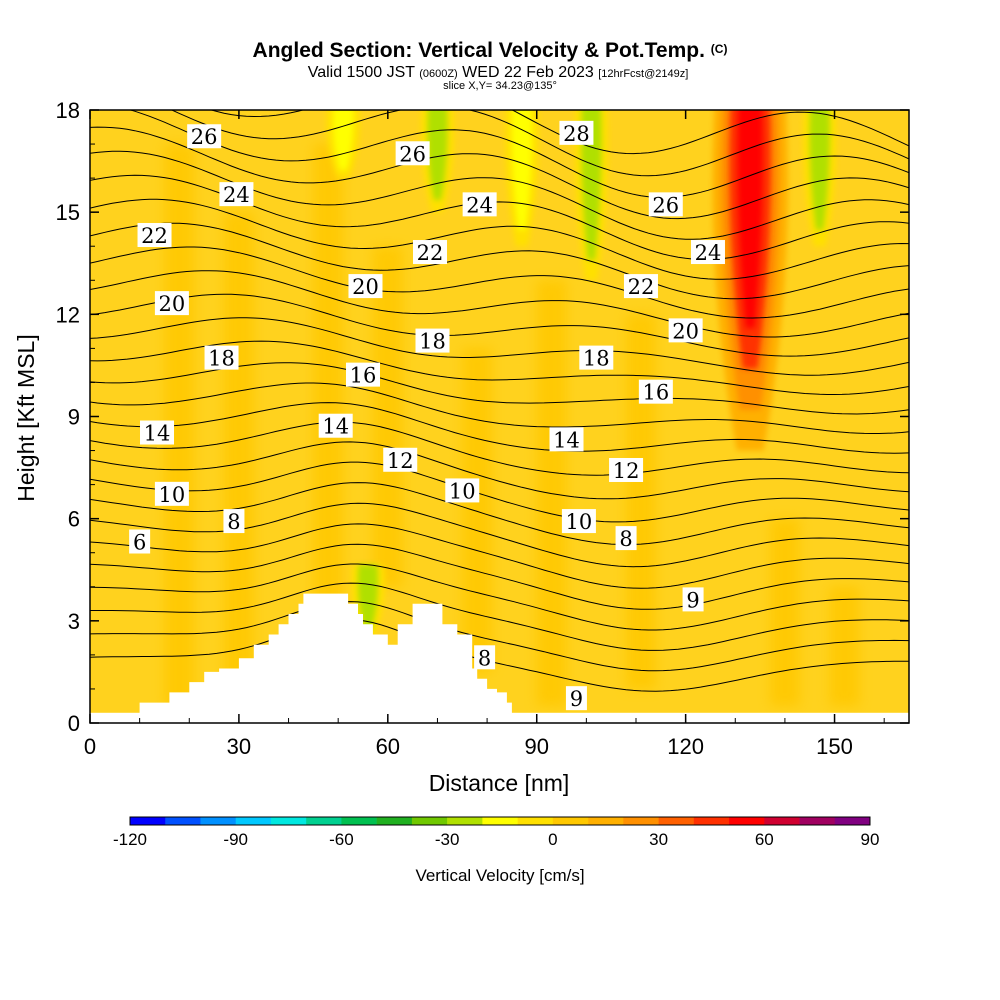  I want to click on contour-label-text: 20, so click(685, 331).